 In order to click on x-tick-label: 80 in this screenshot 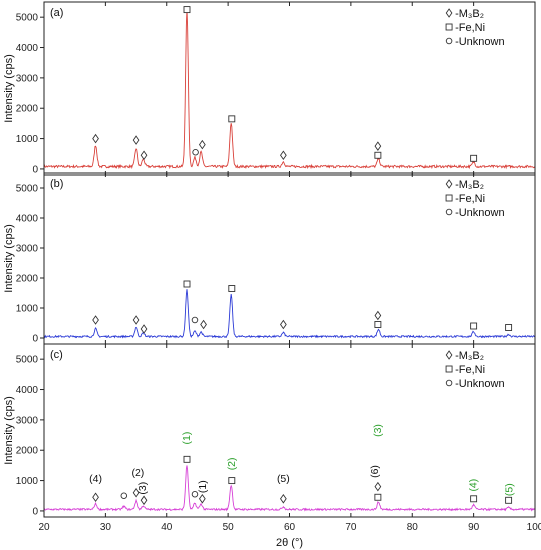, I will do `click(413, 527)`.